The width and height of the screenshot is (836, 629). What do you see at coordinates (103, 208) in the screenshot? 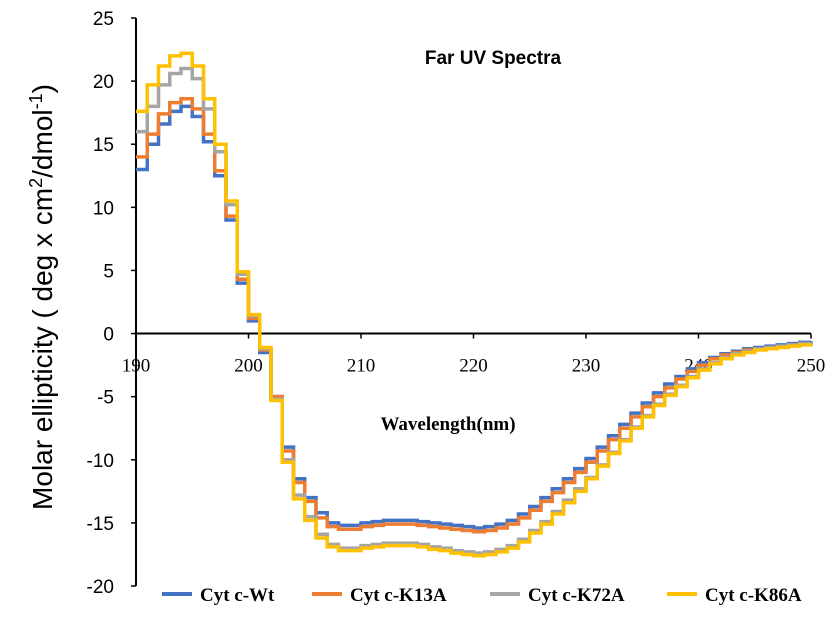
I see `y-tick-label: 10` at bounding box center [103, 208].